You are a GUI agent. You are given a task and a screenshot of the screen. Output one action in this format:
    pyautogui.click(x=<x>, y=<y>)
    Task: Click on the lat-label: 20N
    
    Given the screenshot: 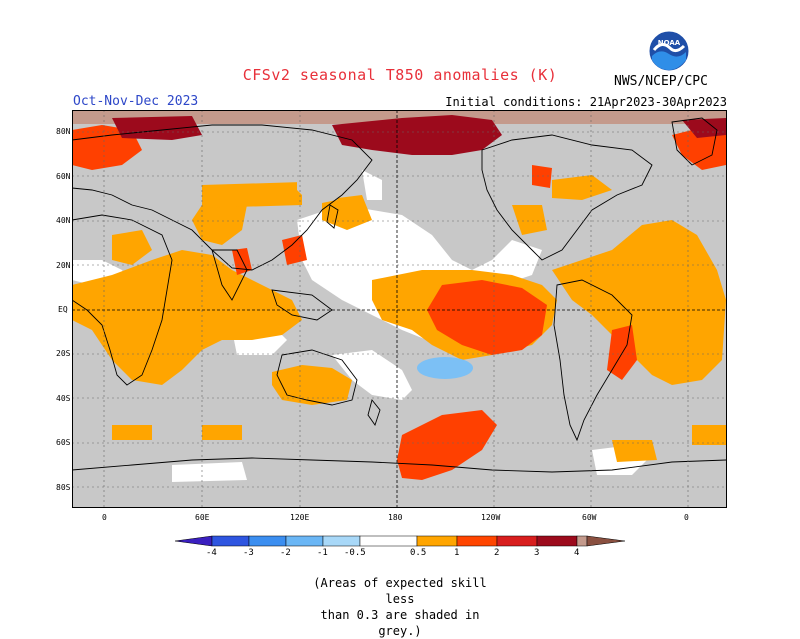 What is the action you would take?
    pyautogui.click(x=63, y=265)
    